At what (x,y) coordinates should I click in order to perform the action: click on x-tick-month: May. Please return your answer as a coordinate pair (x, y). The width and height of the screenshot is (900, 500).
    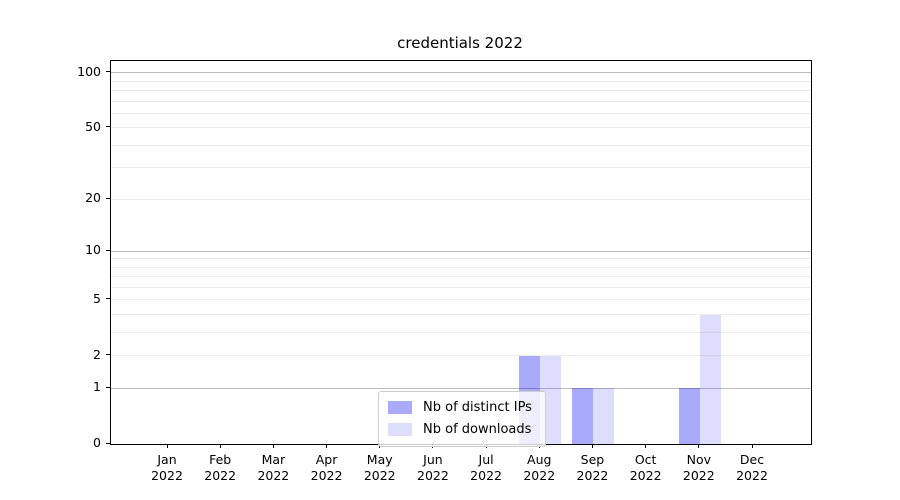
    Looking at the image, I should click on (379, 459).